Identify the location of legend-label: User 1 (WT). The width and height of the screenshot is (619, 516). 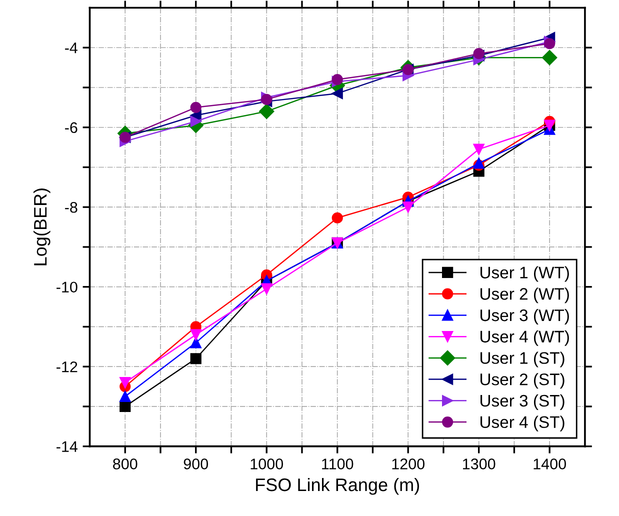
(524, 274).